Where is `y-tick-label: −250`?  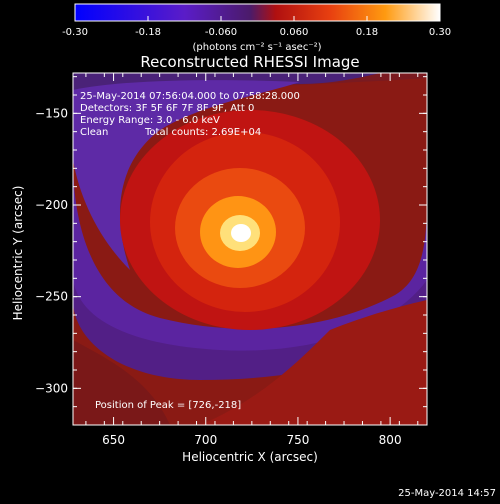 y-tick-label: −250 is located at coordinates (51, 297).